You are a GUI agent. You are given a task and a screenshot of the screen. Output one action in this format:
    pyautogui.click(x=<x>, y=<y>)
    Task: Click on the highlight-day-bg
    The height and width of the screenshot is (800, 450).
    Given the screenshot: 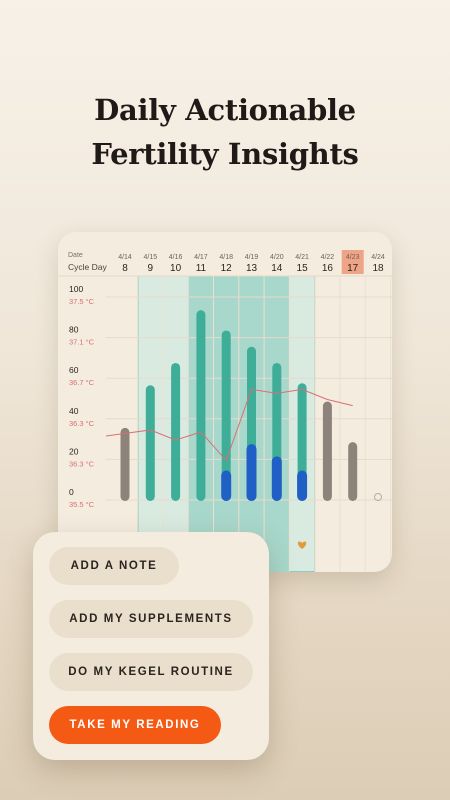 What is the action you would take?
    pyautogui.click(x=352, y=262)
    